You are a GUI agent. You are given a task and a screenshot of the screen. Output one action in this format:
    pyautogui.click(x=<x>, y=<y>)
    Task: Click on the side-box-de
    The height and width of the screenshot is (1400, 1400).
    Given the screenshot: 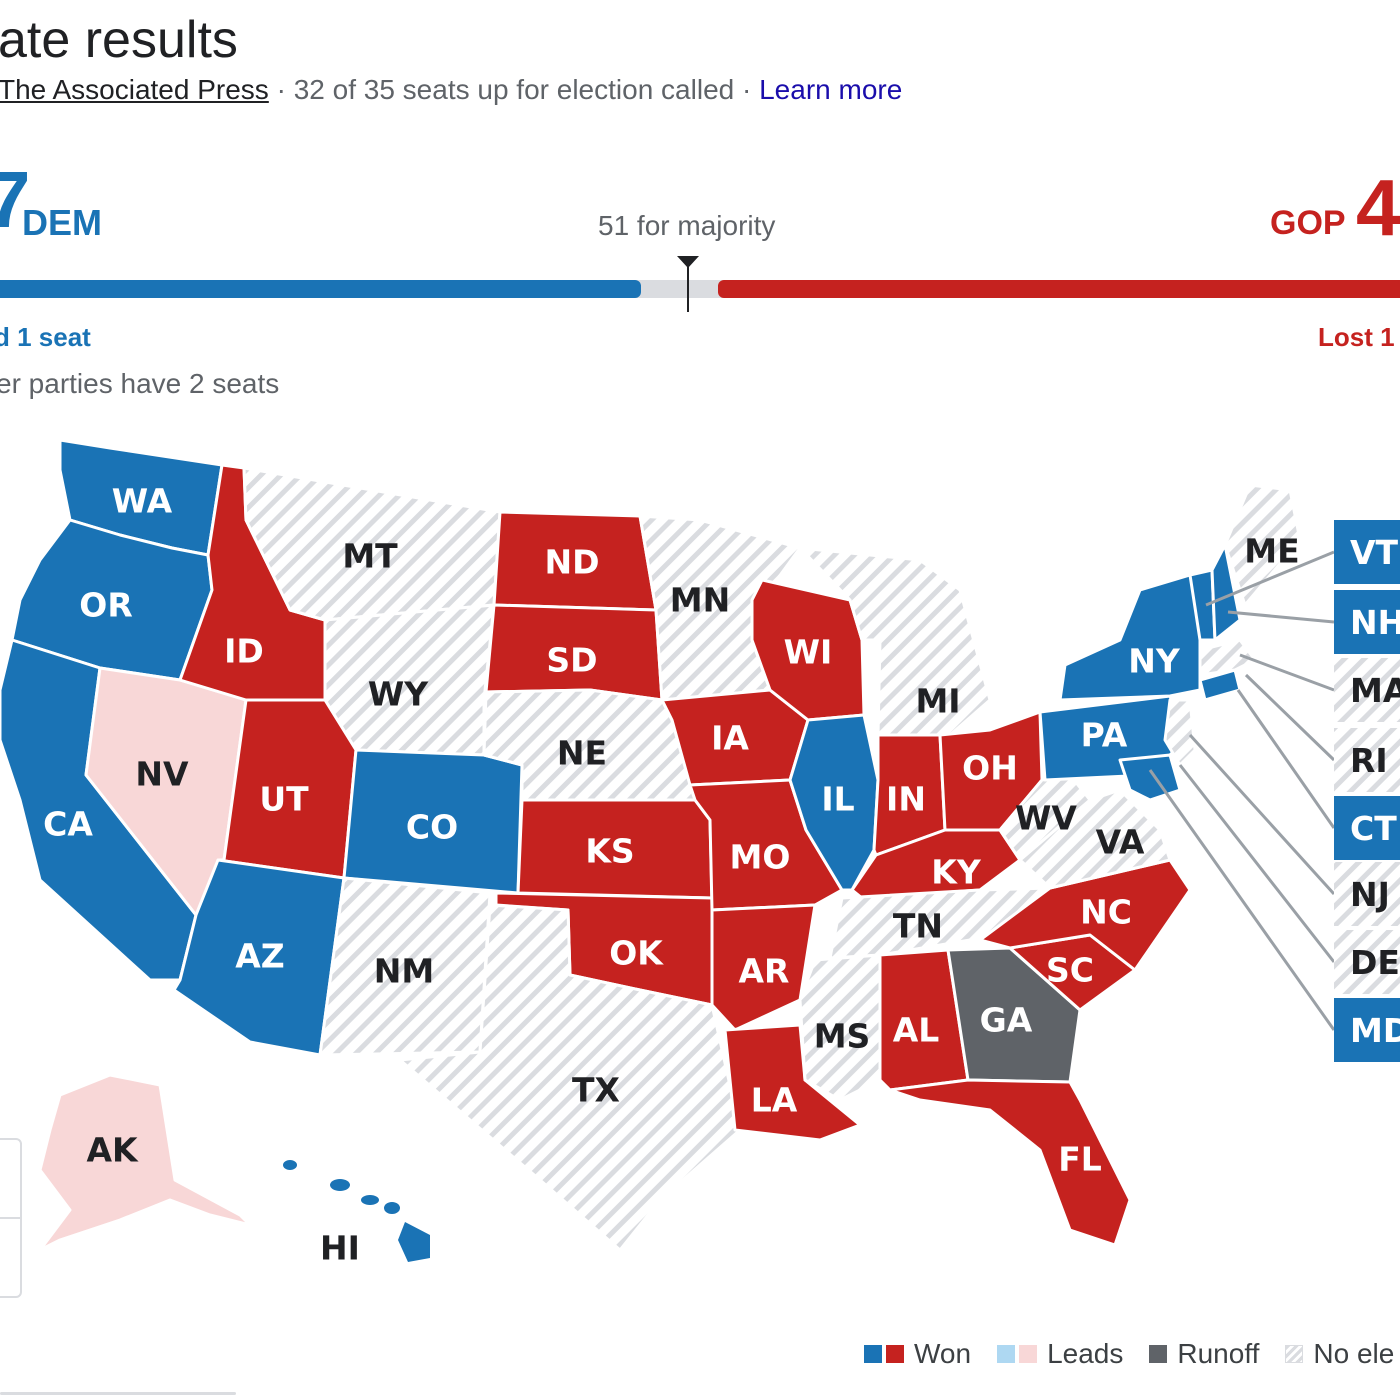 What is the action you would take?
    pyautogui.click(x=1367, y=962)
    